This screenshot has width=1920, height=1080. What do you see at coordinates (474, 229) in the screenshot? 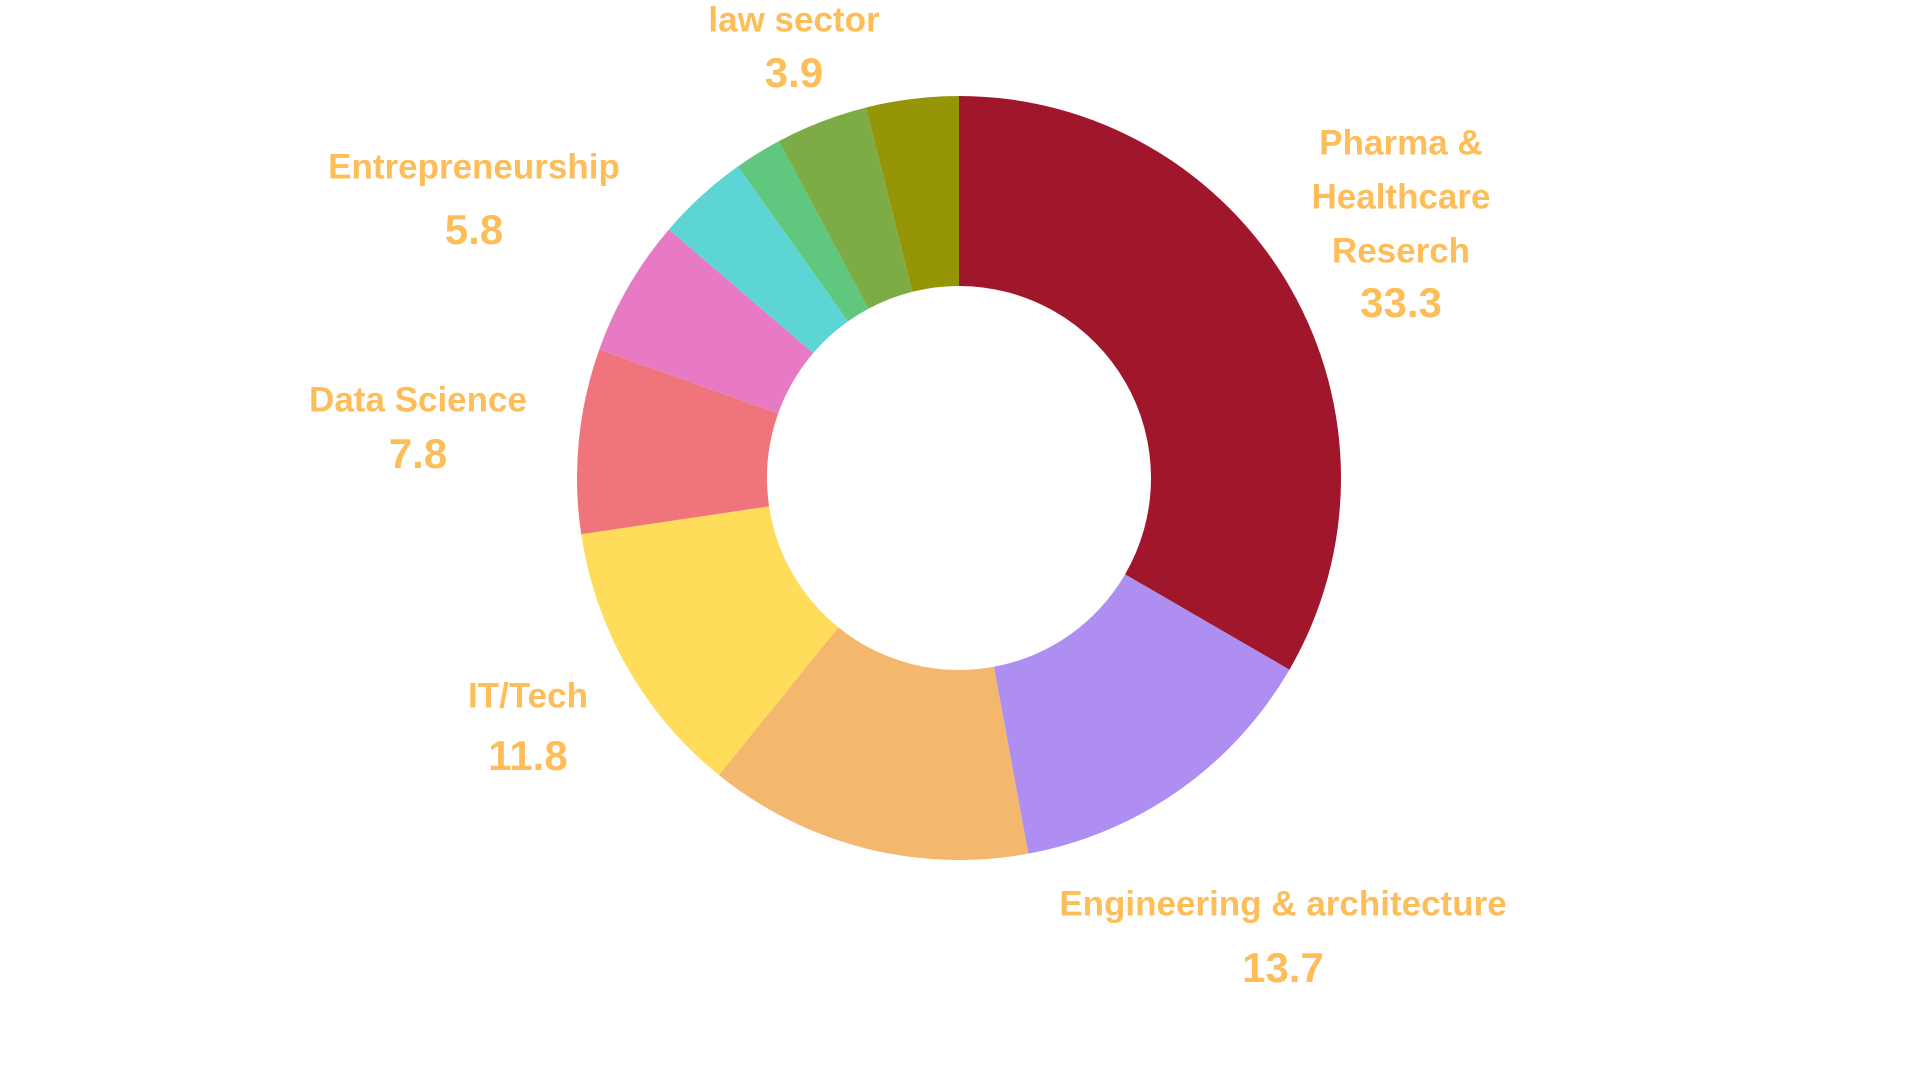
I see `slice-value-5: 5.8` at bounding box center [474, 229].